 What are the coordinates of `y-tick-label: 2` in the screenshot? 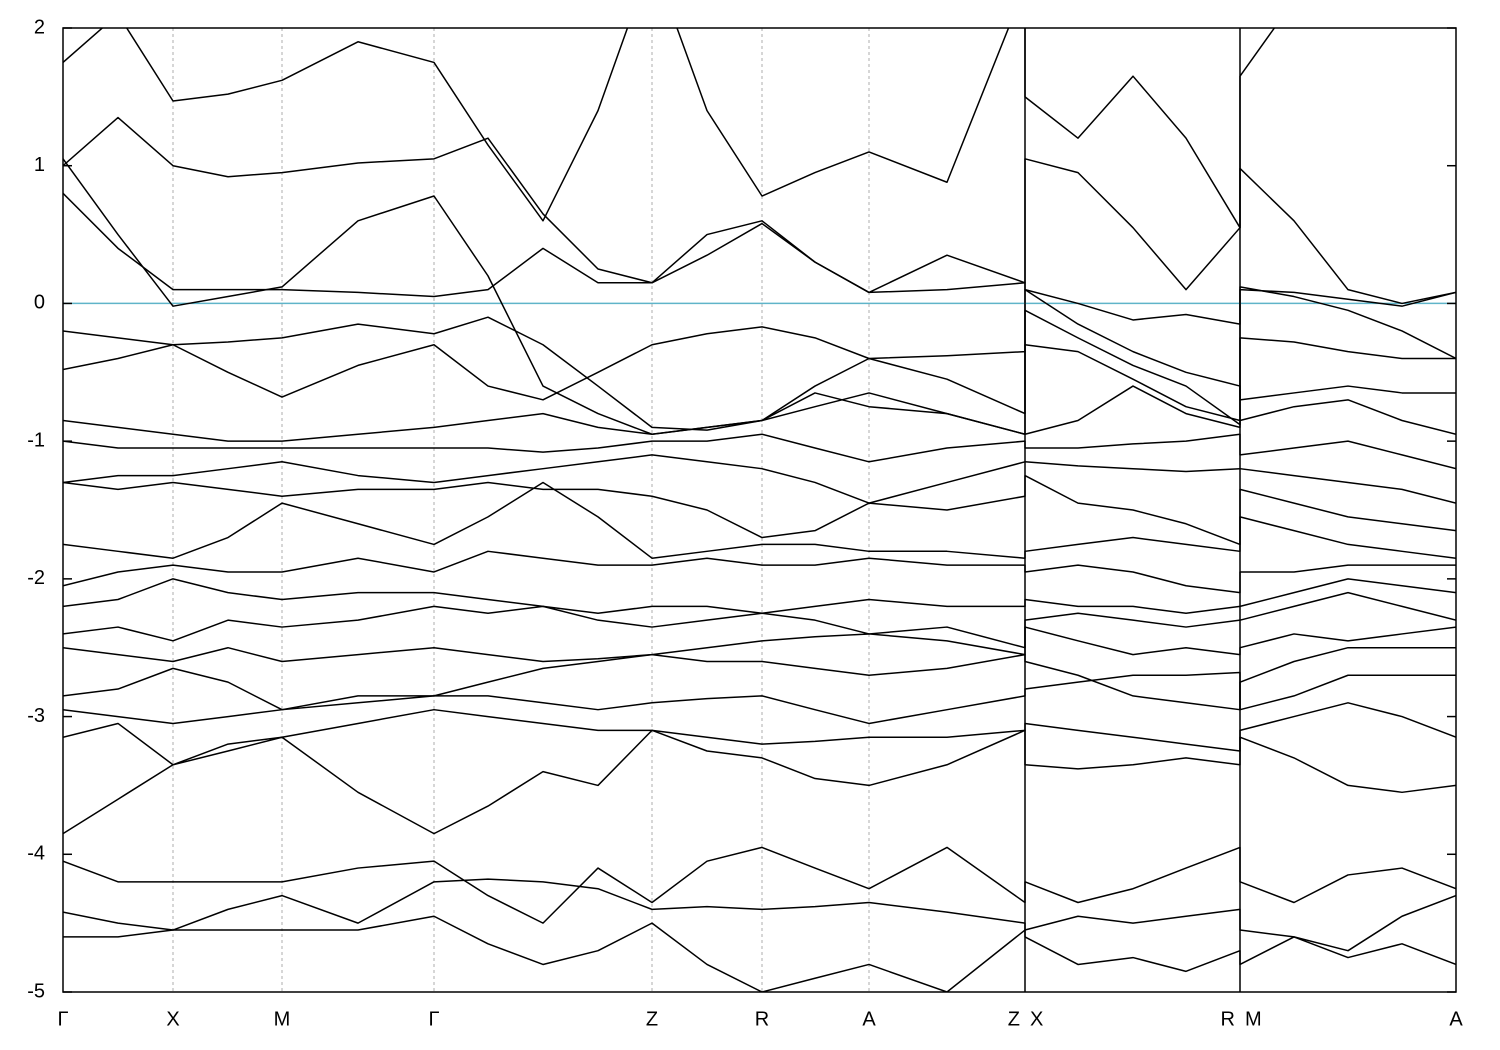 It's located at (39, 27).